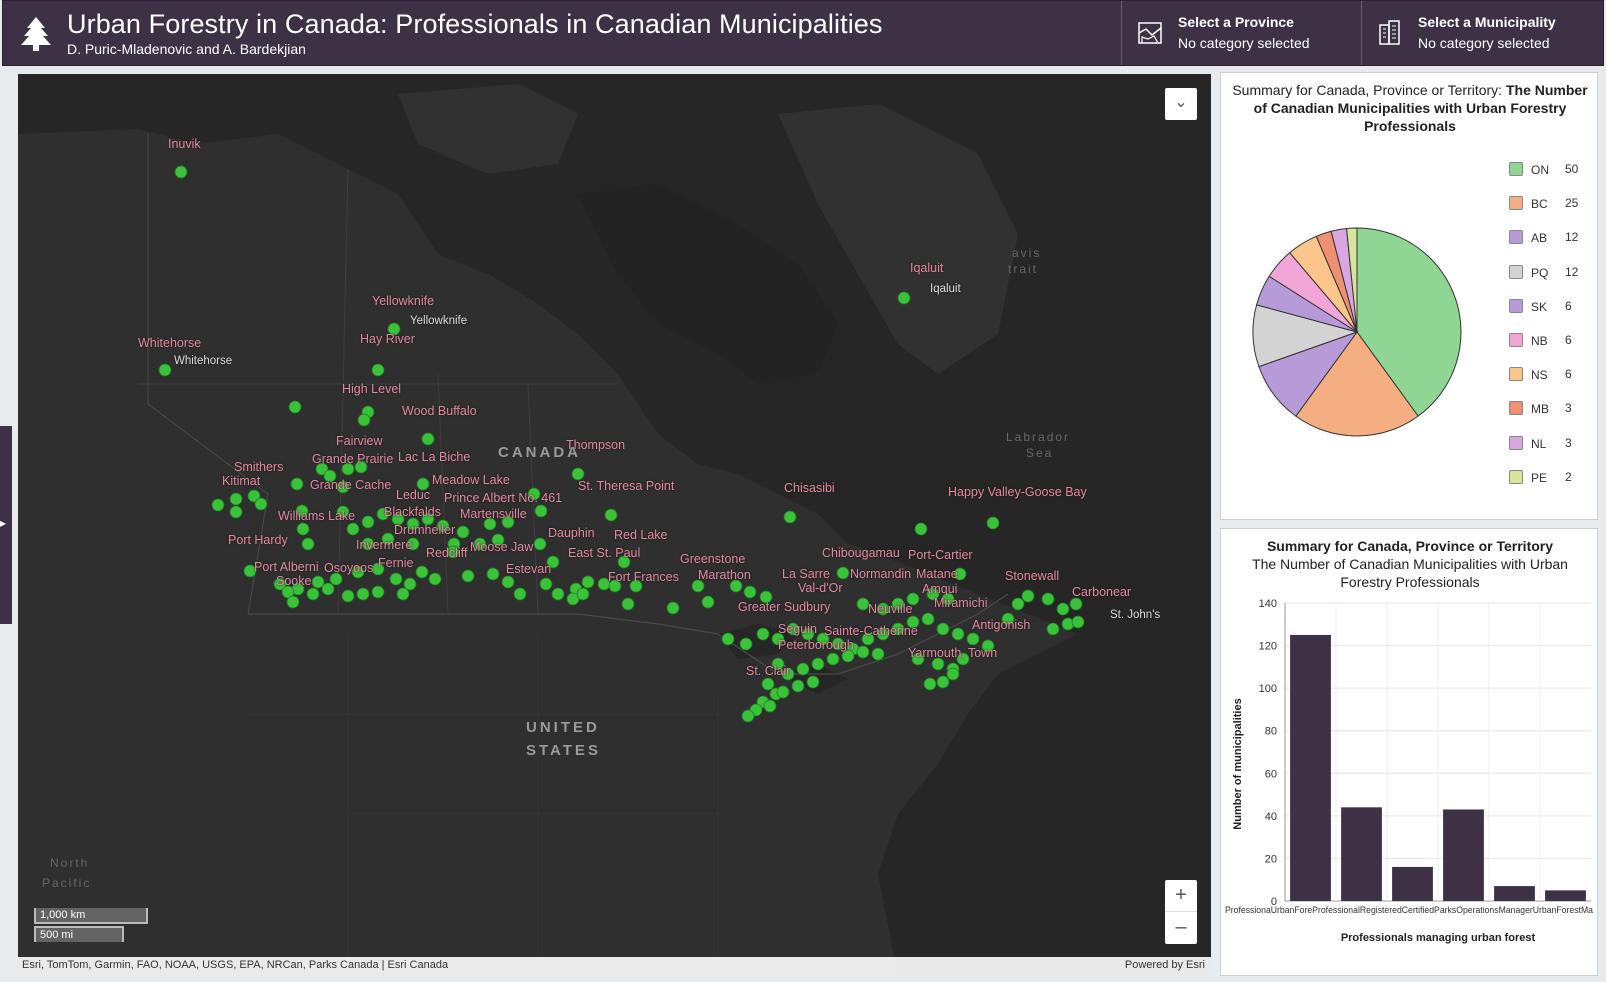 Image resolution: width=1606 pixels, height=982 pixels. I want to click on map-label: Blackfalds, so click(412, 512).